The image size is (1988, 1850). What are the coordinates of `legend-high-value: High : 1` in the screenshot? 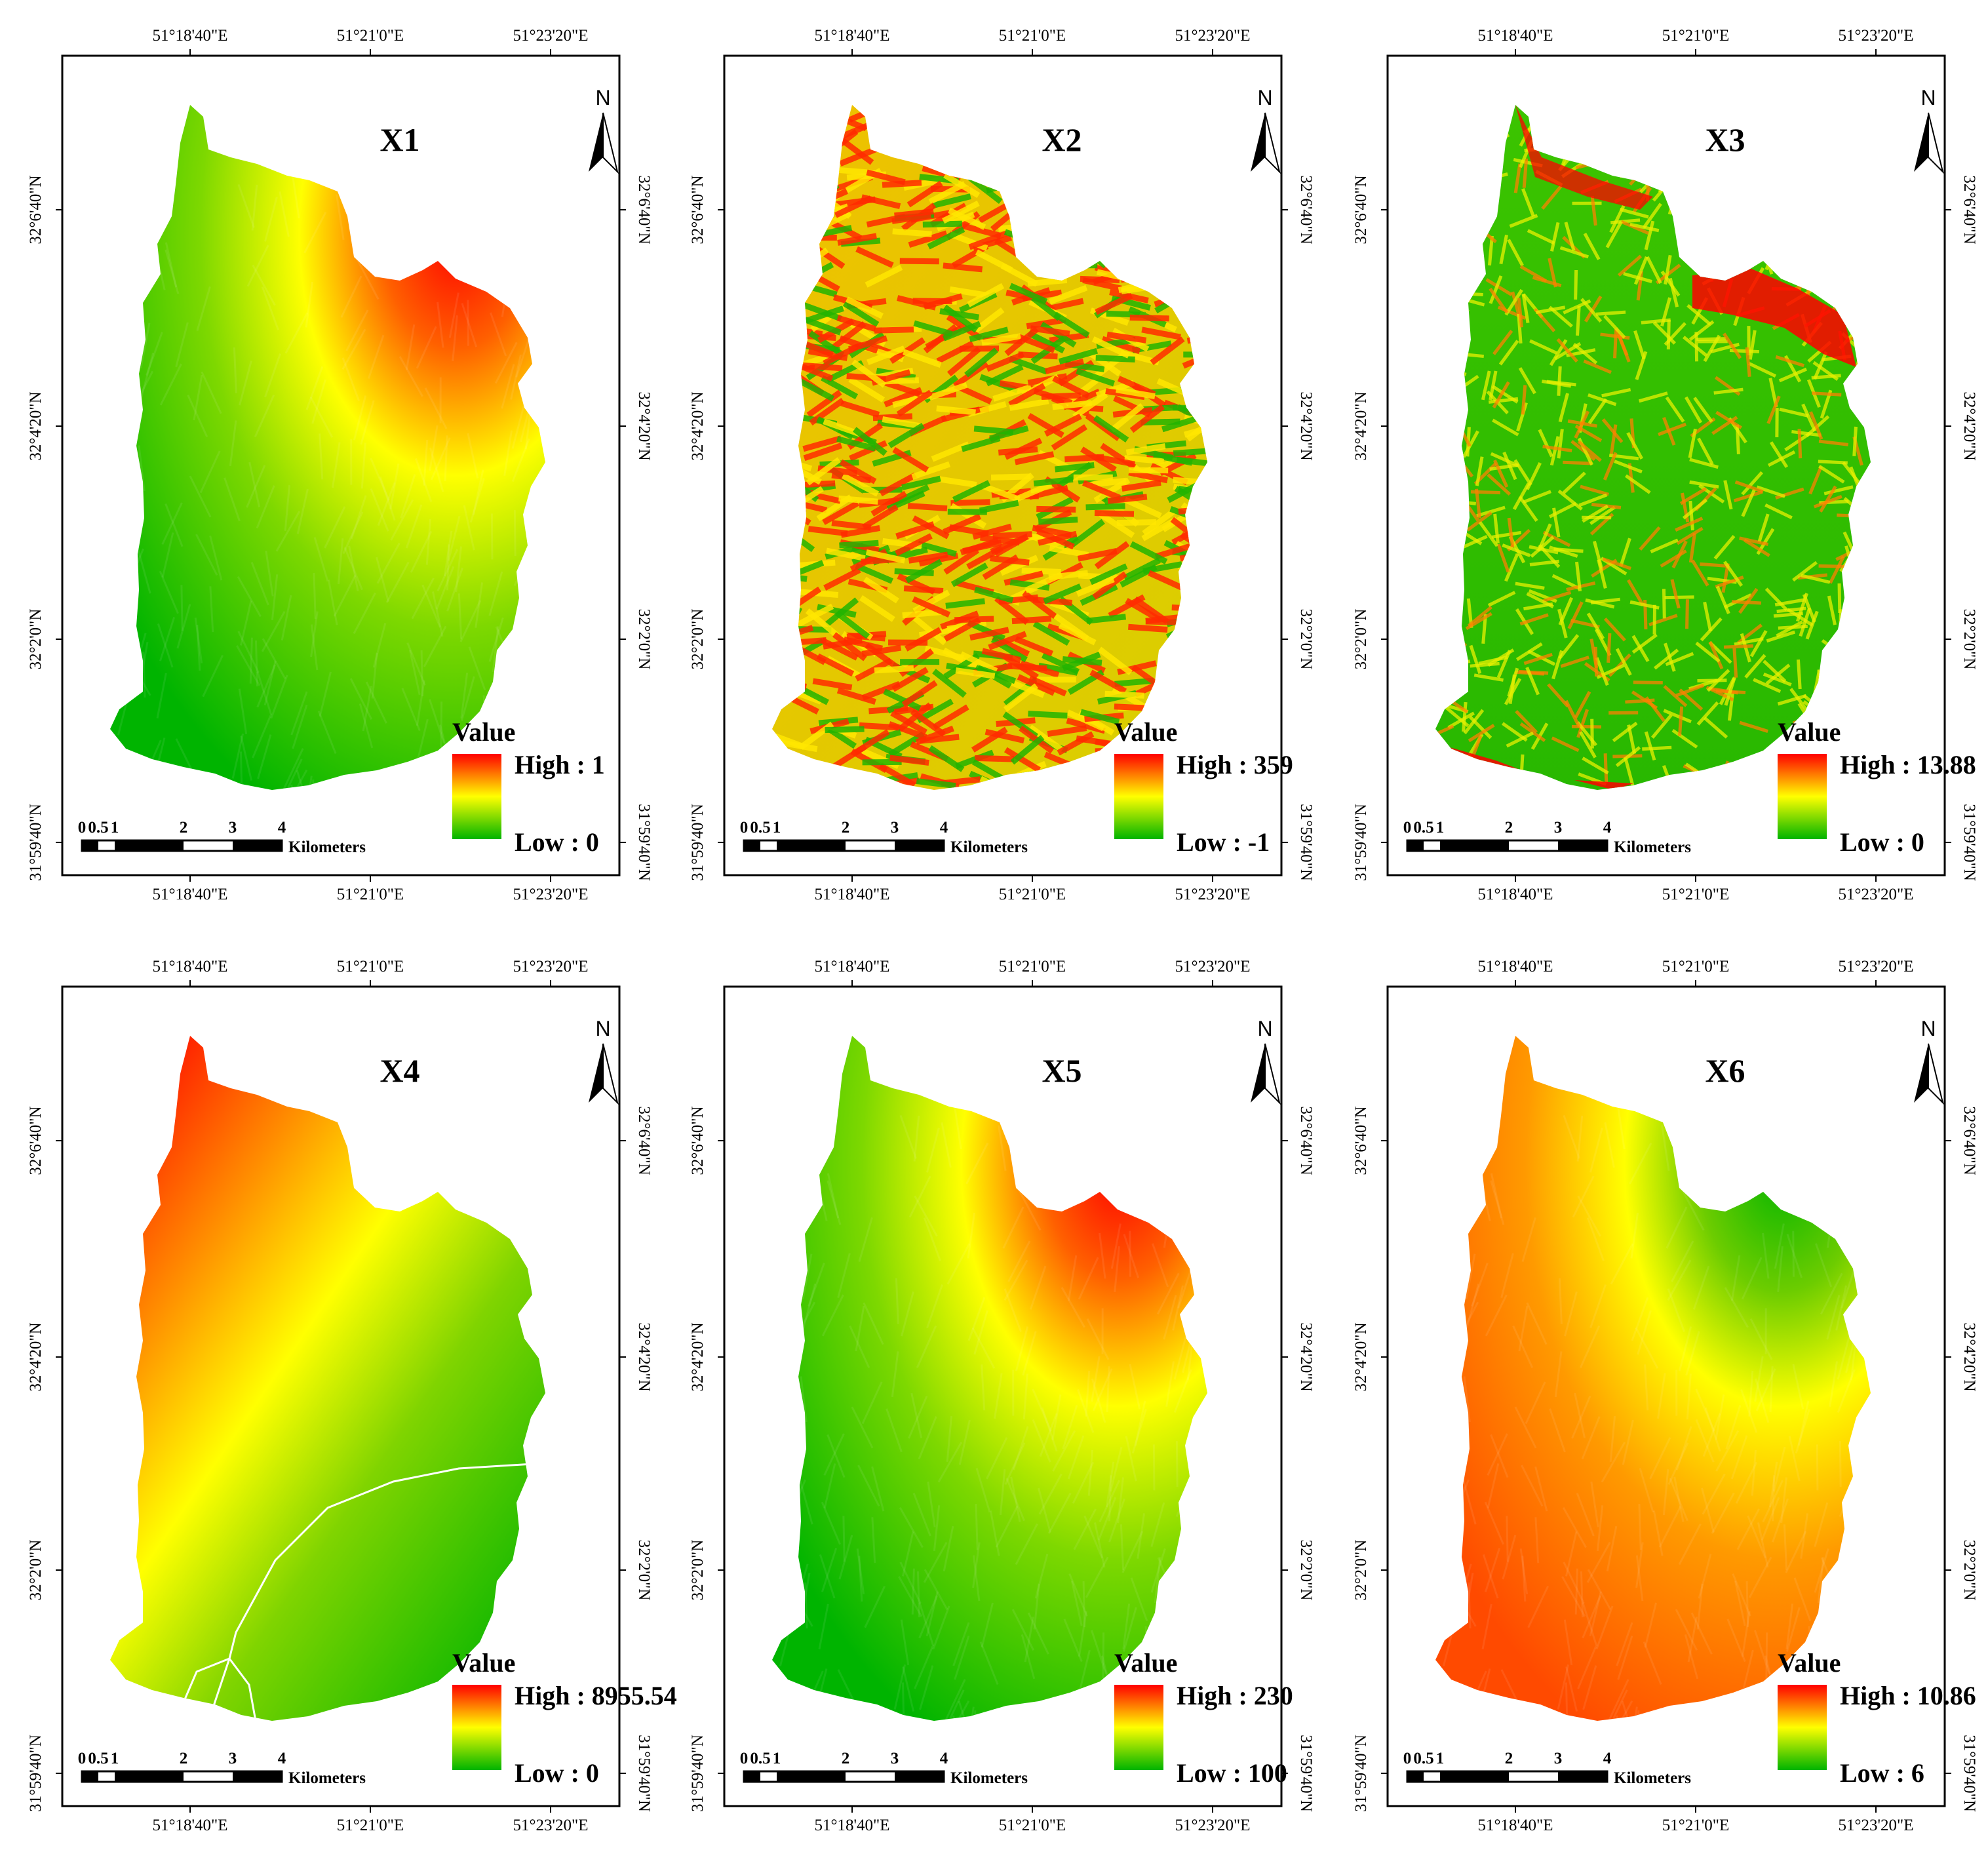 It's located at (560, 765).